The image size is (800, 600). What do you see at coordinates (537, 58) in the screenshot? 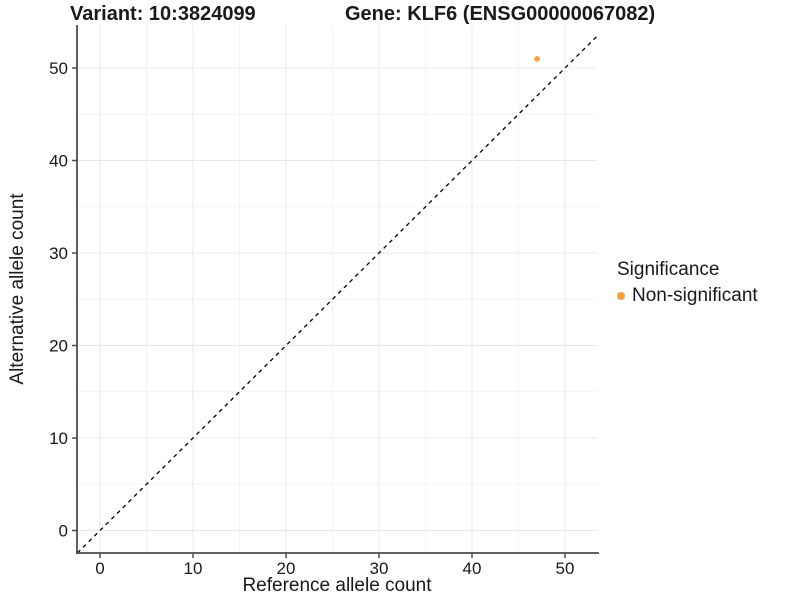
I see `data-point` at bounding box center [537, 58].